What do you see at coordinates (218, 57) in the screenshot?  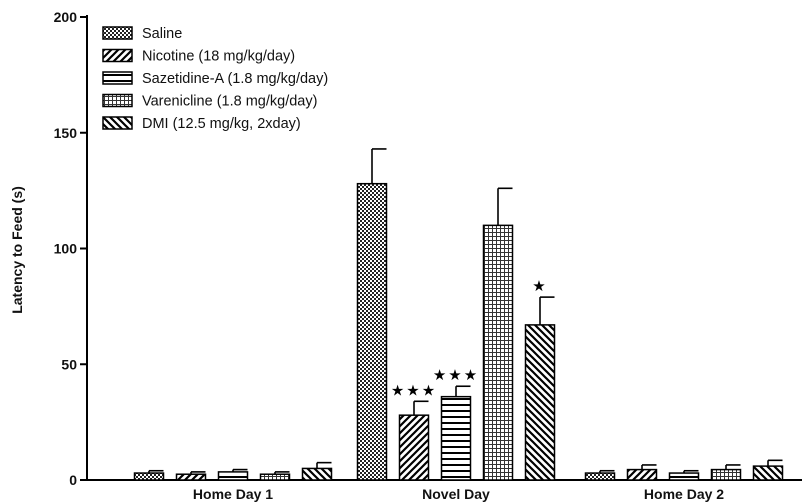 I see `legend-label: Nicotine (18 mg/kg/day)` at bounding box center [218, 57].